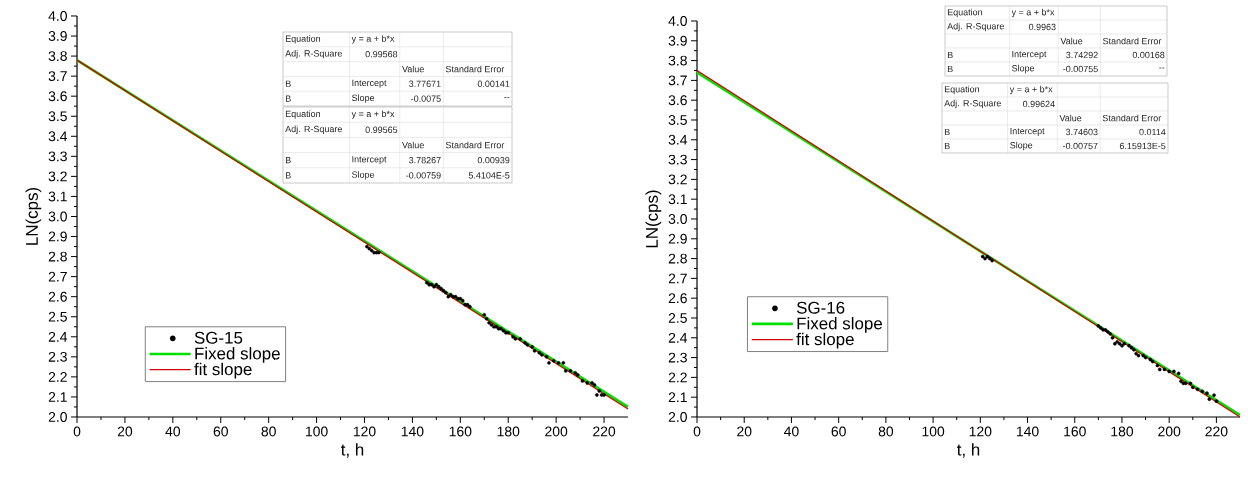 Image resolution: width=1248 pixels, height=480 pixels. I want to click on y-axis-title: LN(cps), so click(33, 216).